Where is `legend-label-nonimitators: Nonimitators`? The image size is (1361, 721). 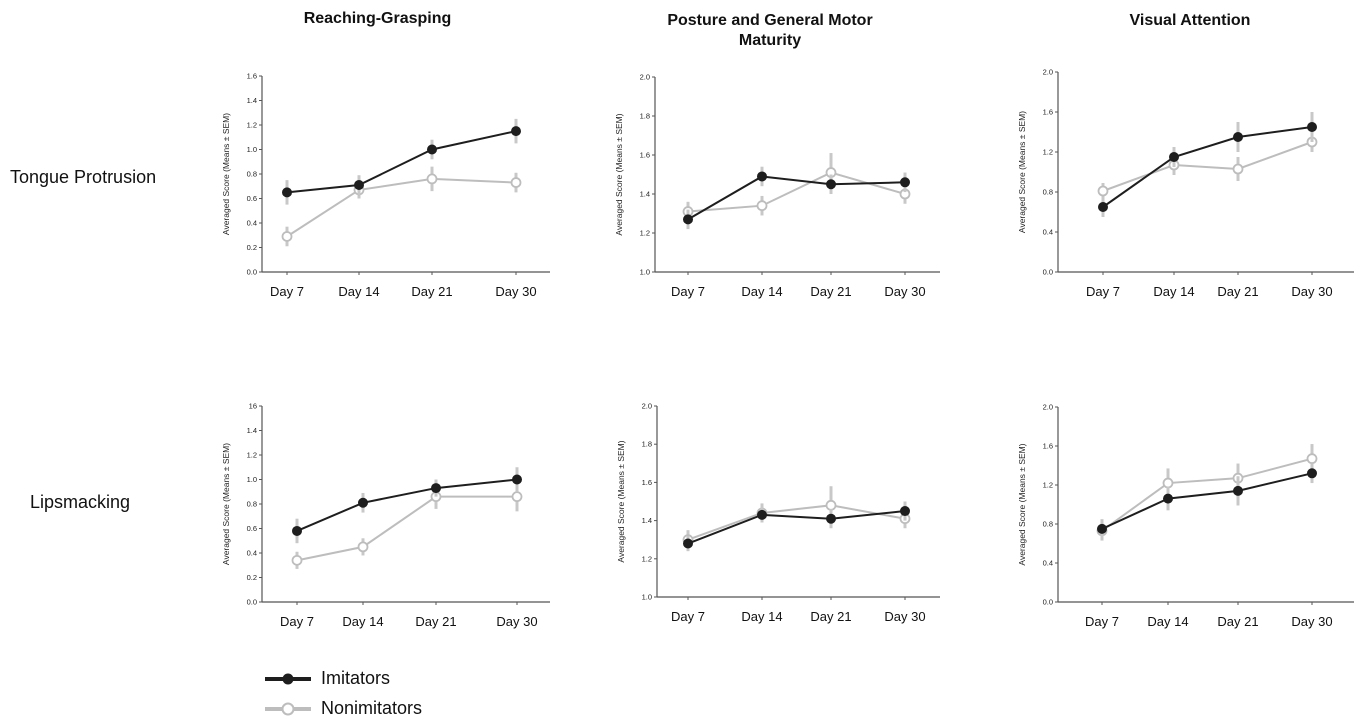 legend-label-nonimitators: Nonimitators is located at coordinates (372, 708).